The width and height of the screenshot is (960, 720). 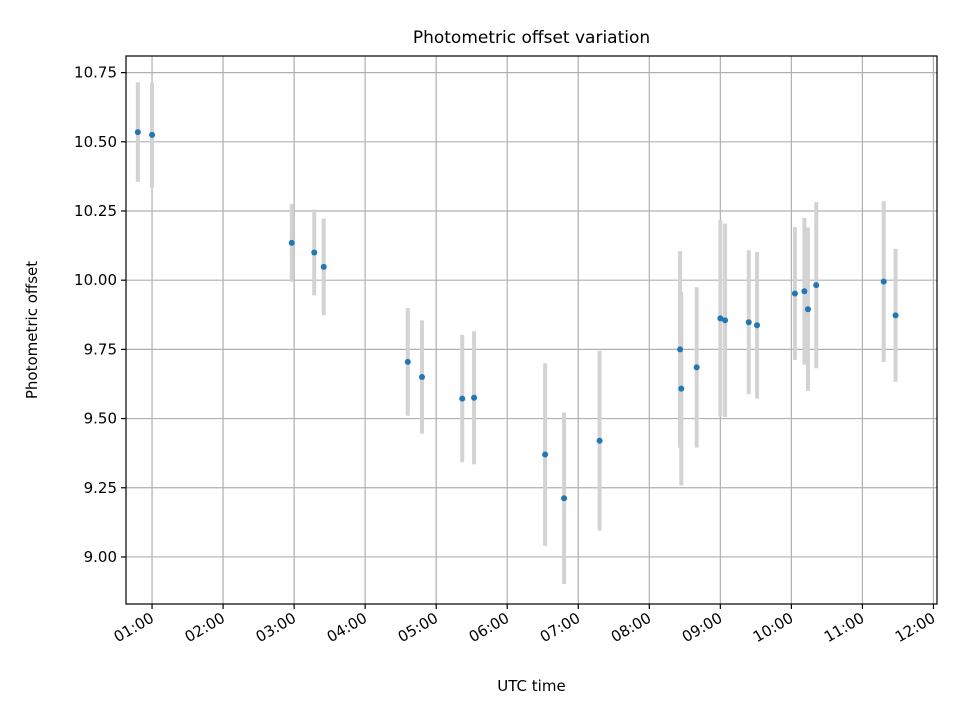 I want to click on y-tick-label: 10.50, so click(x=95, y=142).